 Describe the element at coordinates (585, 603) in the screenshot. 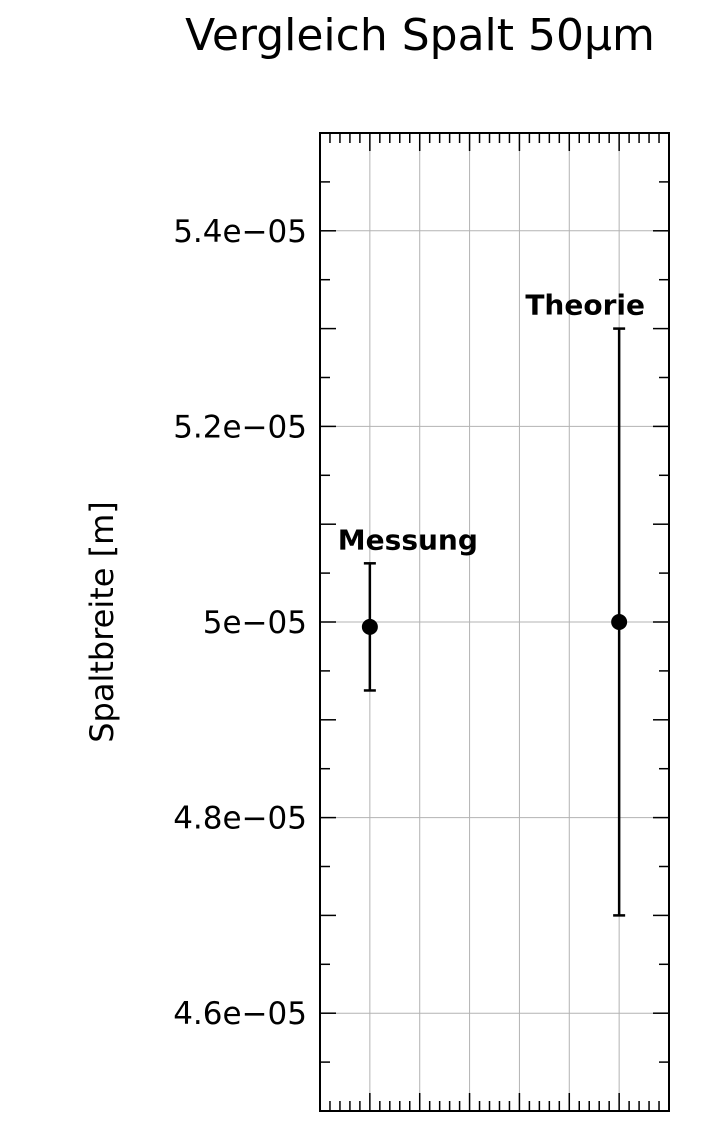

I see `data-point-group: Theorie` at that location.